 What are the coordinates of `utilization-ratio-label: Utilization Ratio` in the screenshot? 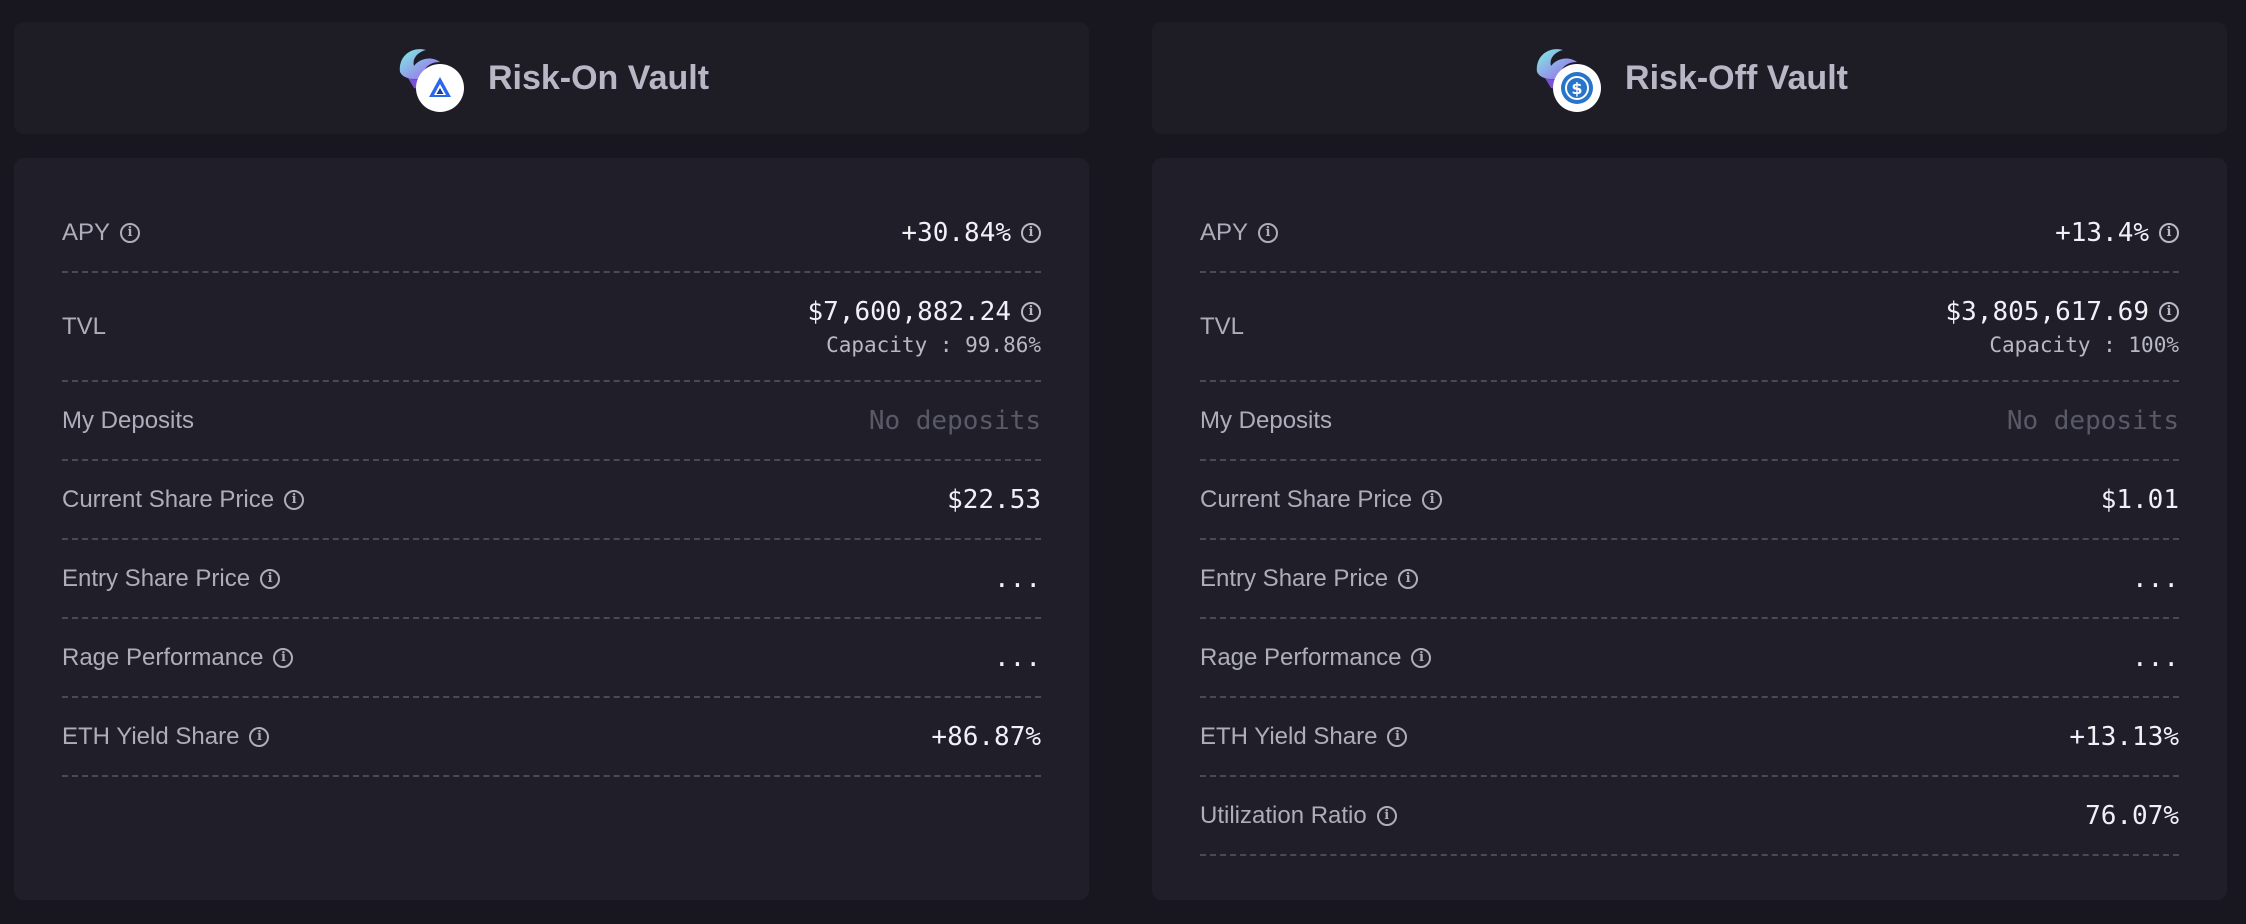 It's located at (1283, 815).